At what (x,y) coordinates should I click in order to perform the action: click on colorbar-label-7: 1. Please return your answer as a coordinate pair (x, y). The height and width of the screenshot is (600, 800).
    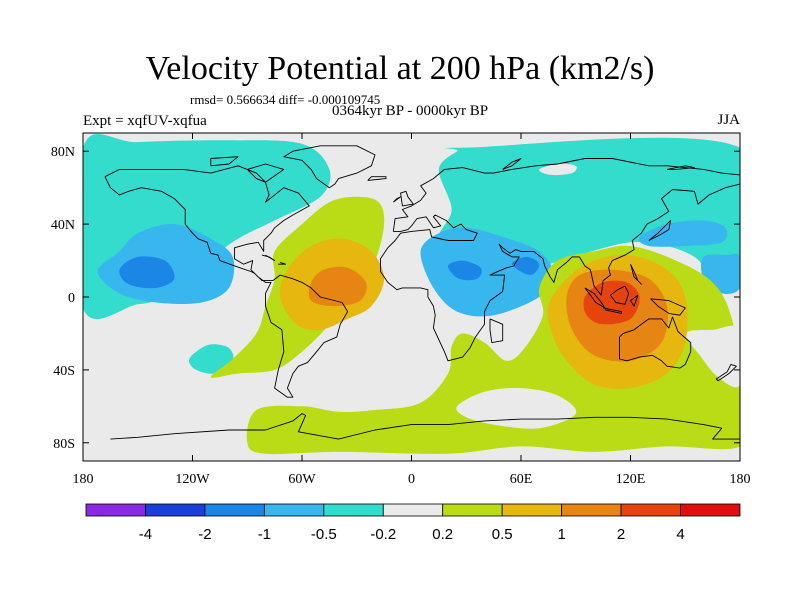
    Looking at the image, I should click on (561, 534).